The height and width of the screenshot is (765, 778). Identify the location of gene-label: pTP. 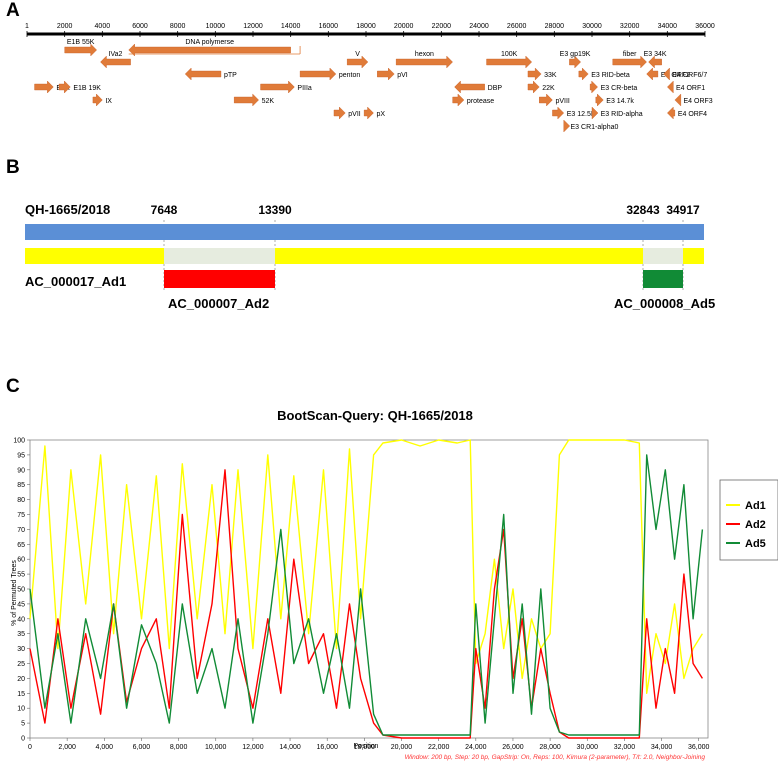
(230, 75).